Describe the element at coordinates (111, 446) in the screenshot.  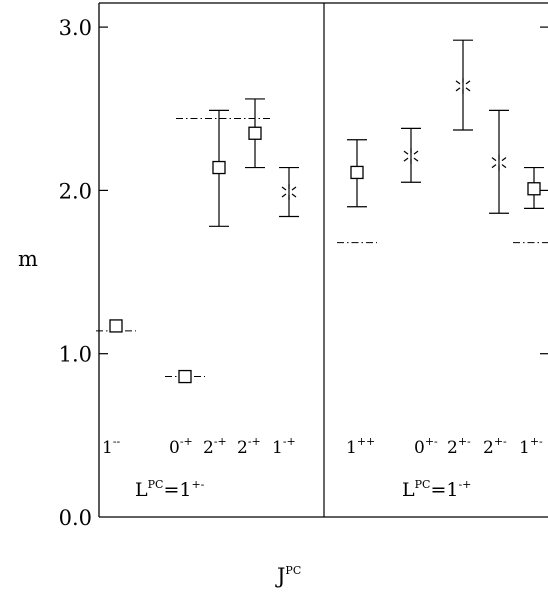
I see `jpc-label: 1--` at that location.